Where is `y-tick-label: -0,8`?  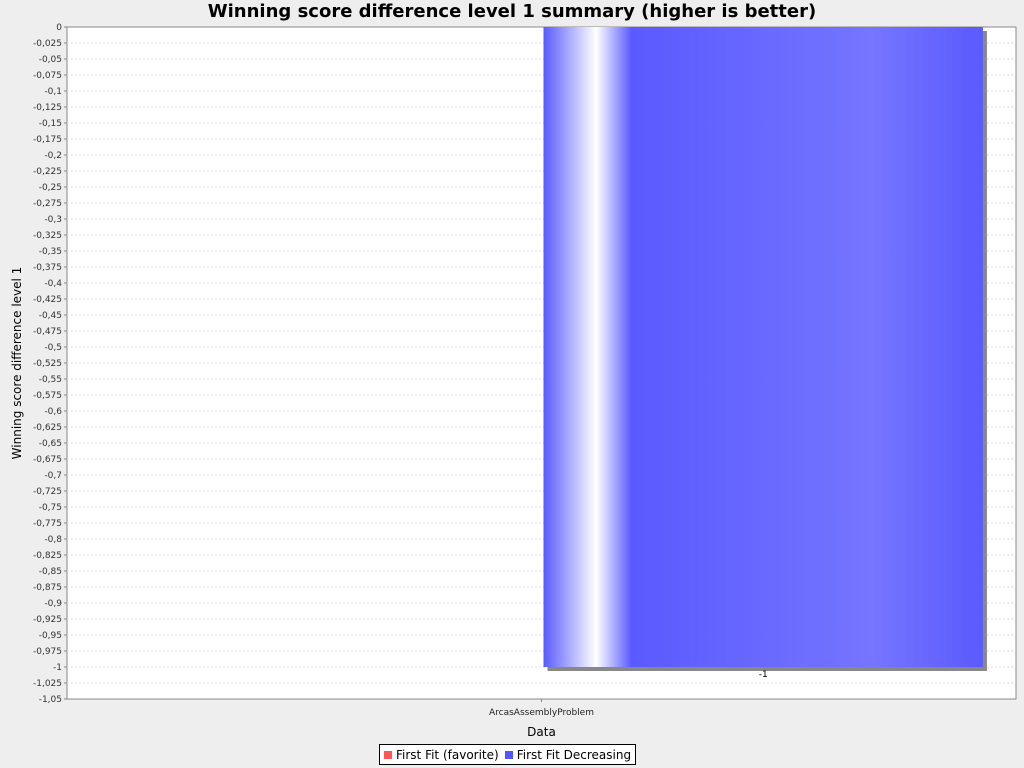
y-tick-label: -0,8 is located at coordinates (53, 540).